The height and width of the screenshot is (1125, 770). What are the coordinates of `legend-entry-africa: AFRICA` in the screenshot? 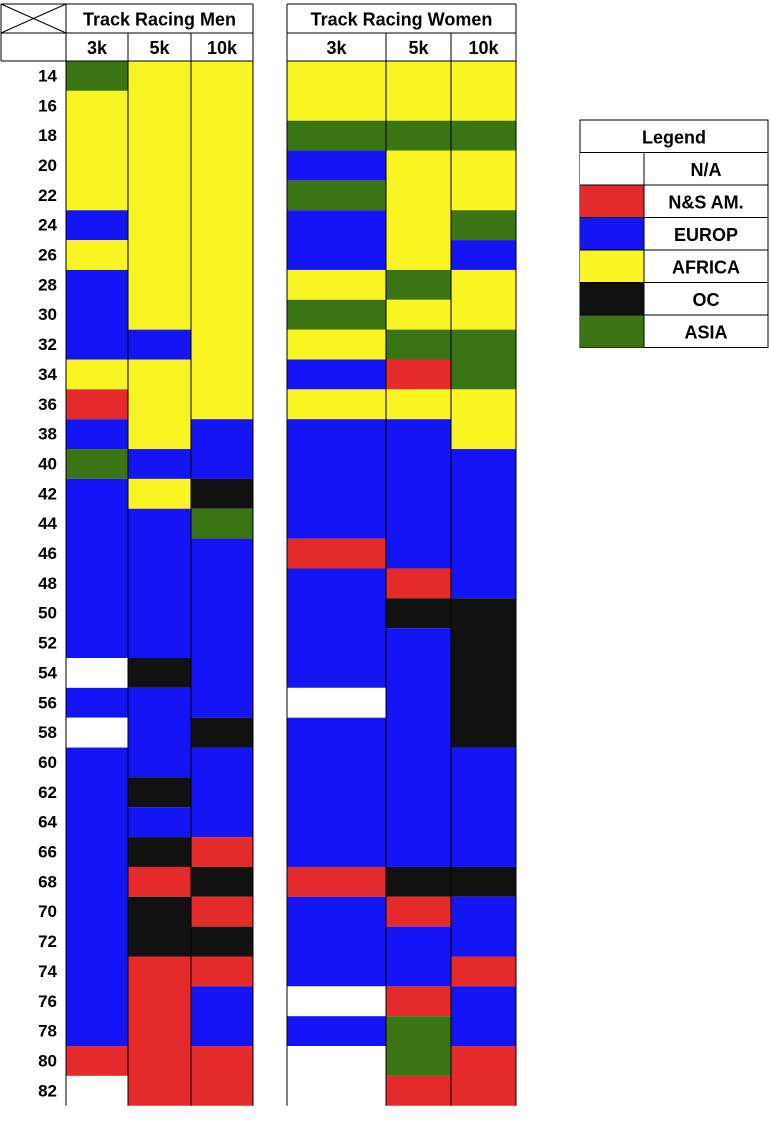 It's located at (706, 267).